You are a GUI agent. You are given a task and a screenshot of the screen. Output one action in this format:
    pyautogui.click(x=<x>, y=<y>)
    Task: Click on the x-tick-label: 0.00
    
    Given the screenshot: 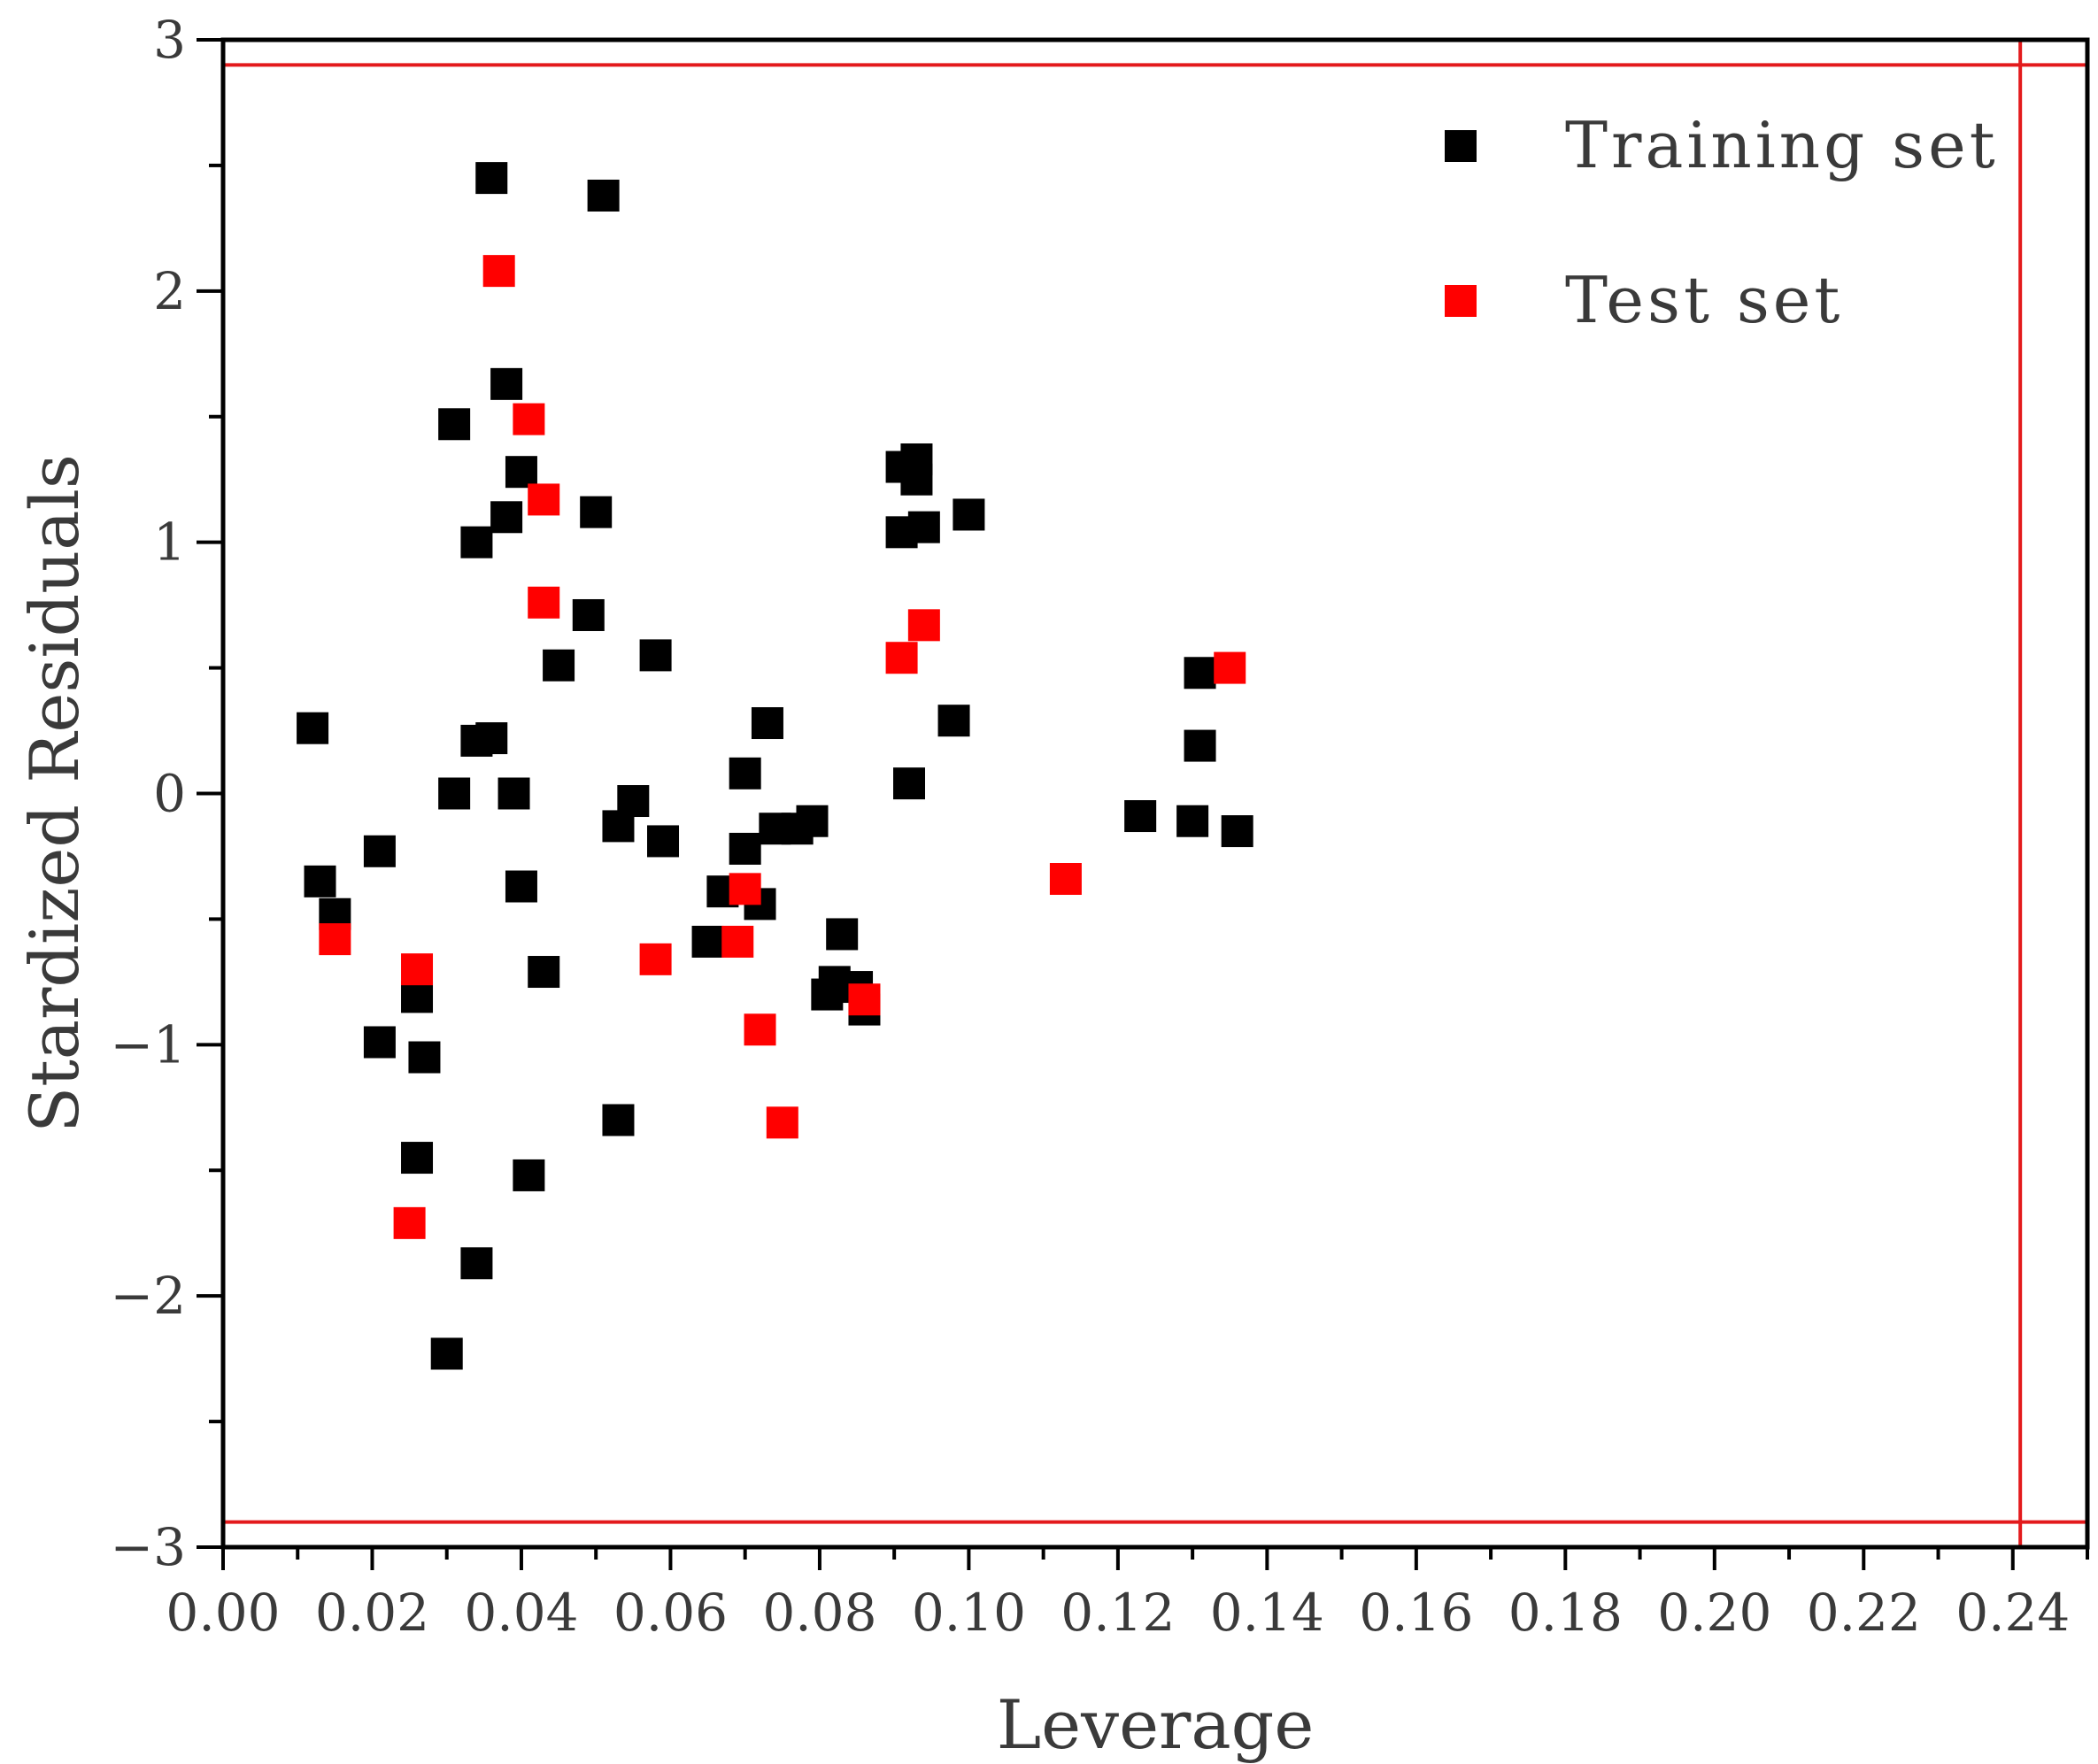 What is the action you would take?
    pyautogui.click(x=223, y=1613)
    